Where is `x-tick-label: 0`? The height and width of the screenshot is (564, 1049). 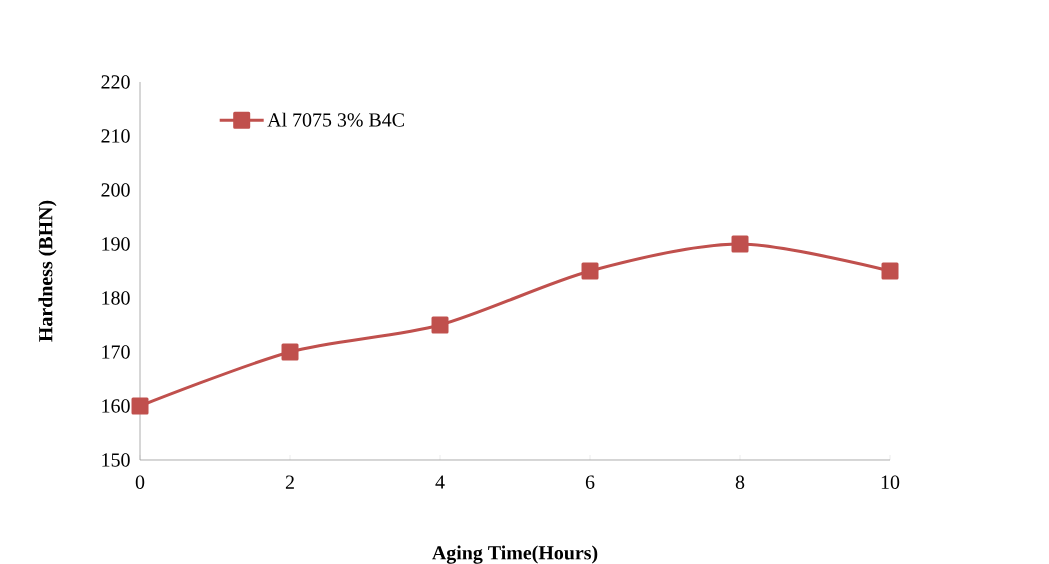
x-tick-label: 0 is located at coordinates (140, 482).